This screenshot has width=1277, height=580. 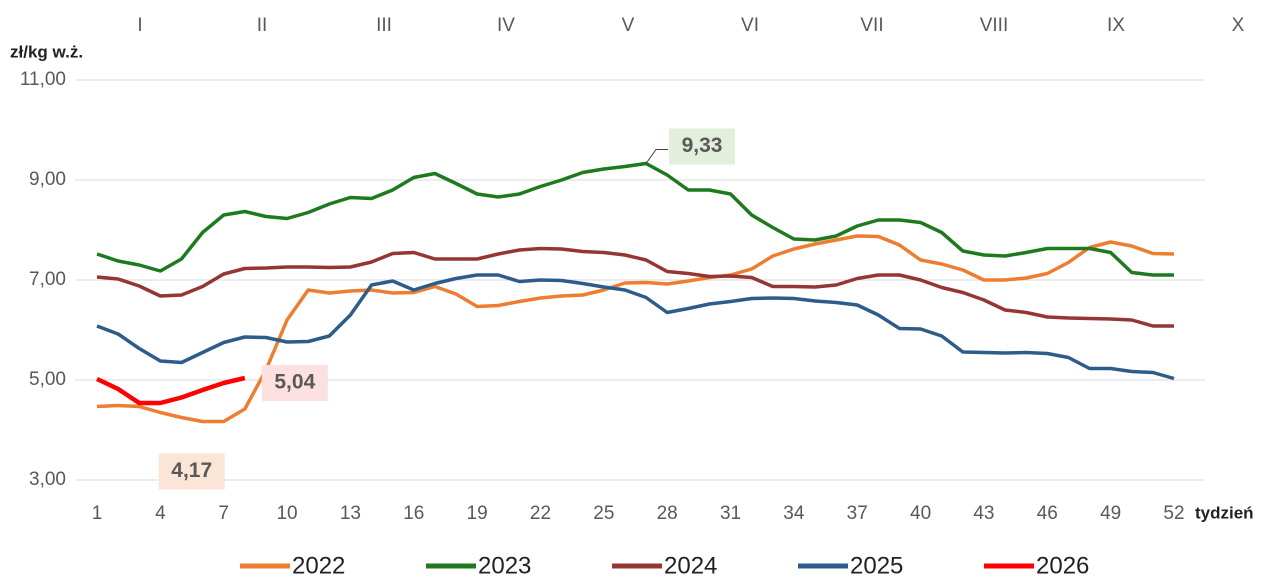 I want to click on legend-label: 2024, so click(x=690, y=565).